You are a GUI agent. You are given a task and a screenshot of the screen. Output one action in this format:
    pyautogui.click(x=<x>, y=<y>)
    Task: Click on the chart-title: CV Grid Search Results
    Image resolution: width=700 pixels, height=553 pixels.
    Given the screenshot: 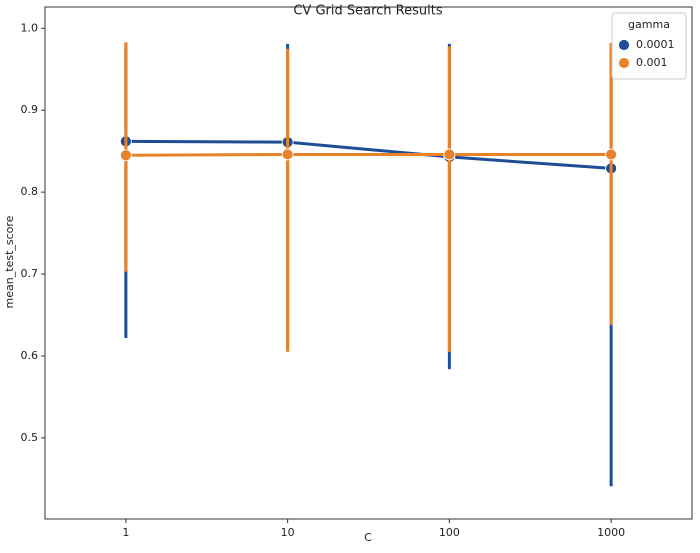 What is the action you would take?
    pyautogui.click(x=367, y=11)
    